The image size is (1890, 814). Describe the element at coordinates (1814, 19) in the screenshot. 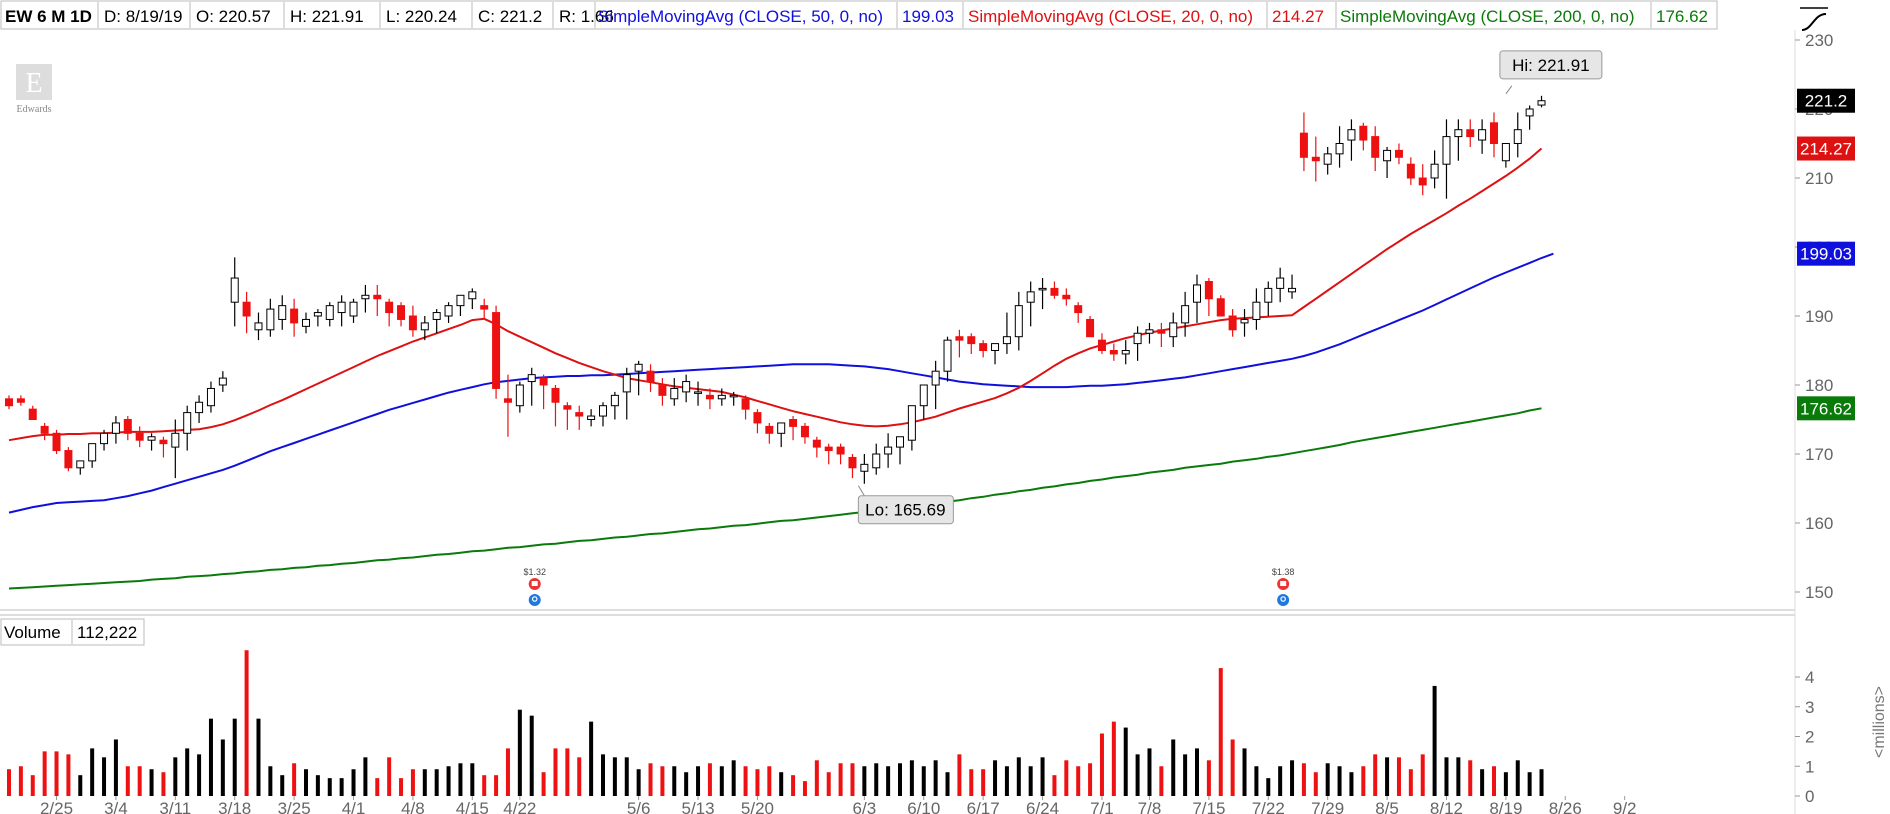

I see `drawing-tool-icon` at that location.